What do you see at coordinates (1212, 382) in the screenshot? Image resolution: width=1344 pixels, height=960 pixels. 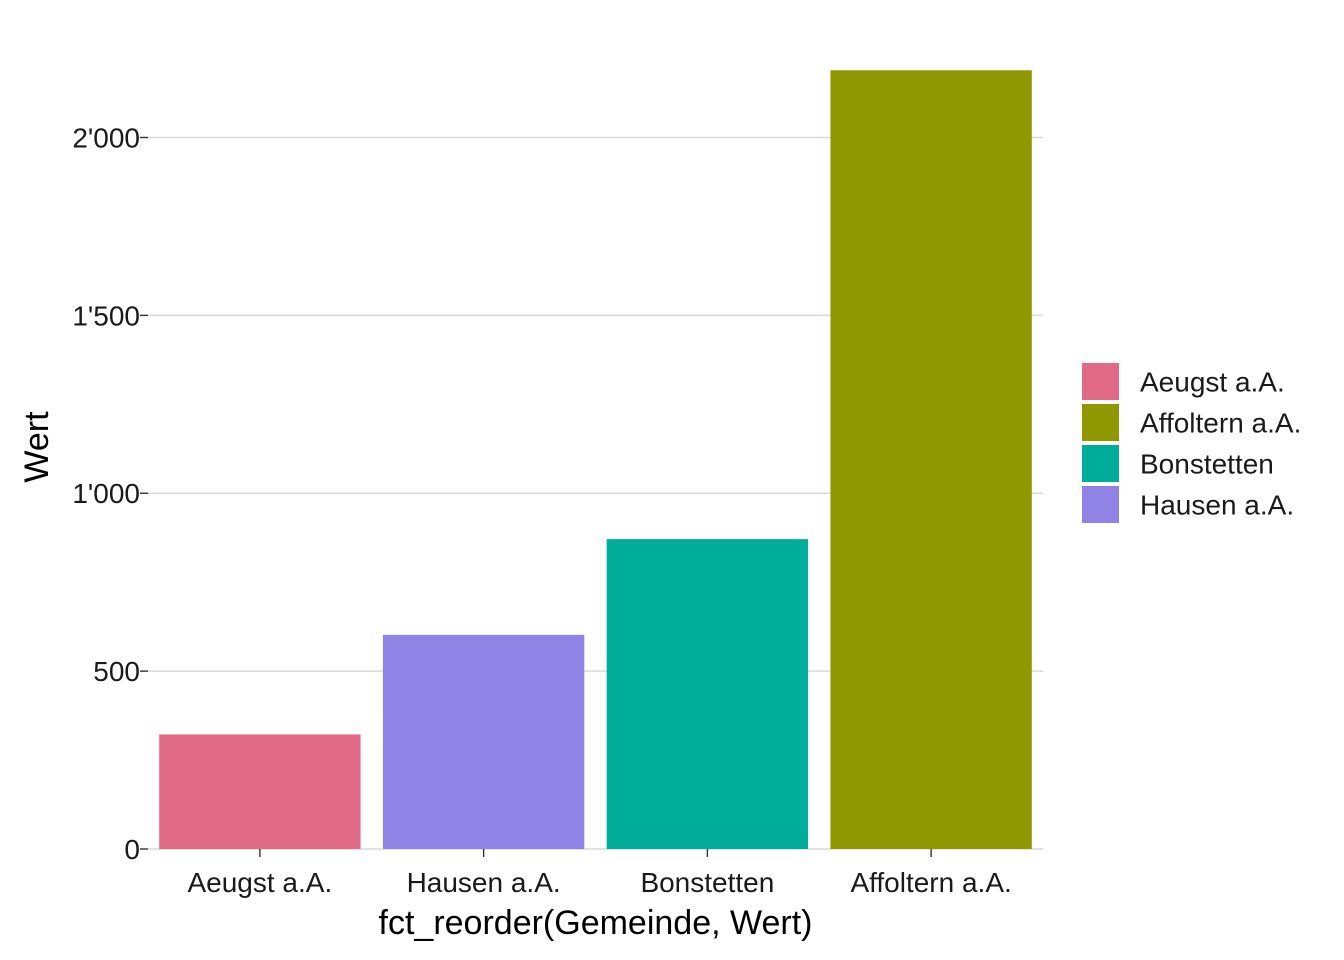 I see `legend-label-0: Aeugst a.A.` at bounding box center [1212, 382].